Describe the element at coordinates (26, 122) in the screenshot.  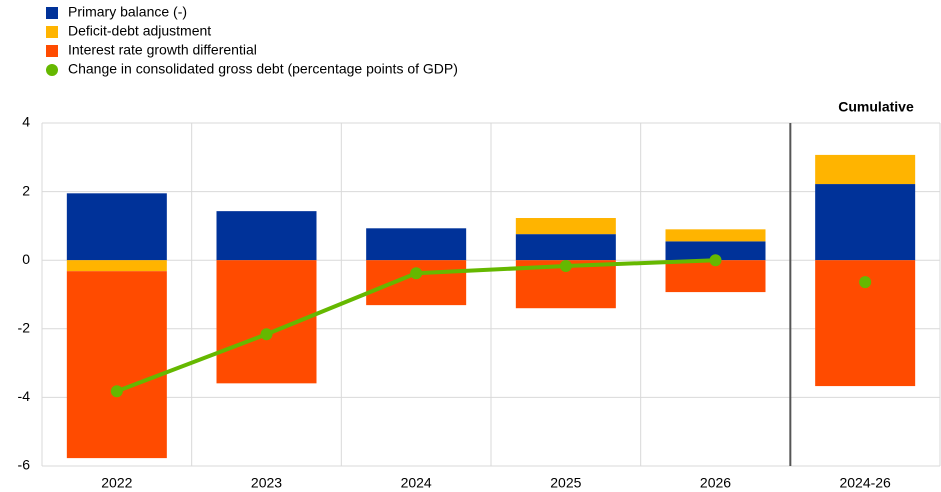
I see `y-tick-label: 4` at that location.